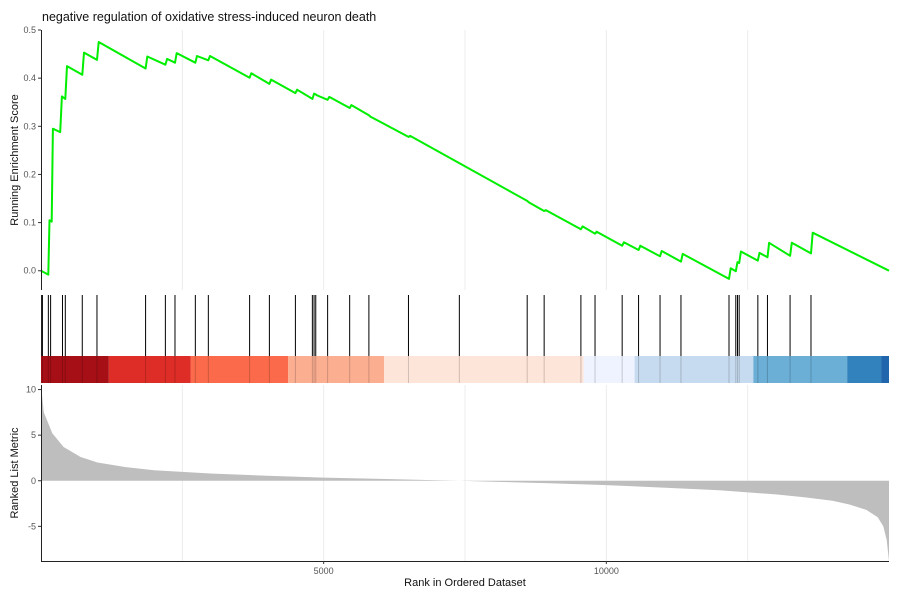 The height and width of the screenshot is (605, 900). Describe the element at coordinates (465, 583) in the screenshot. I see `x-axis-title: Rank in Ordered Dataset` at that location.